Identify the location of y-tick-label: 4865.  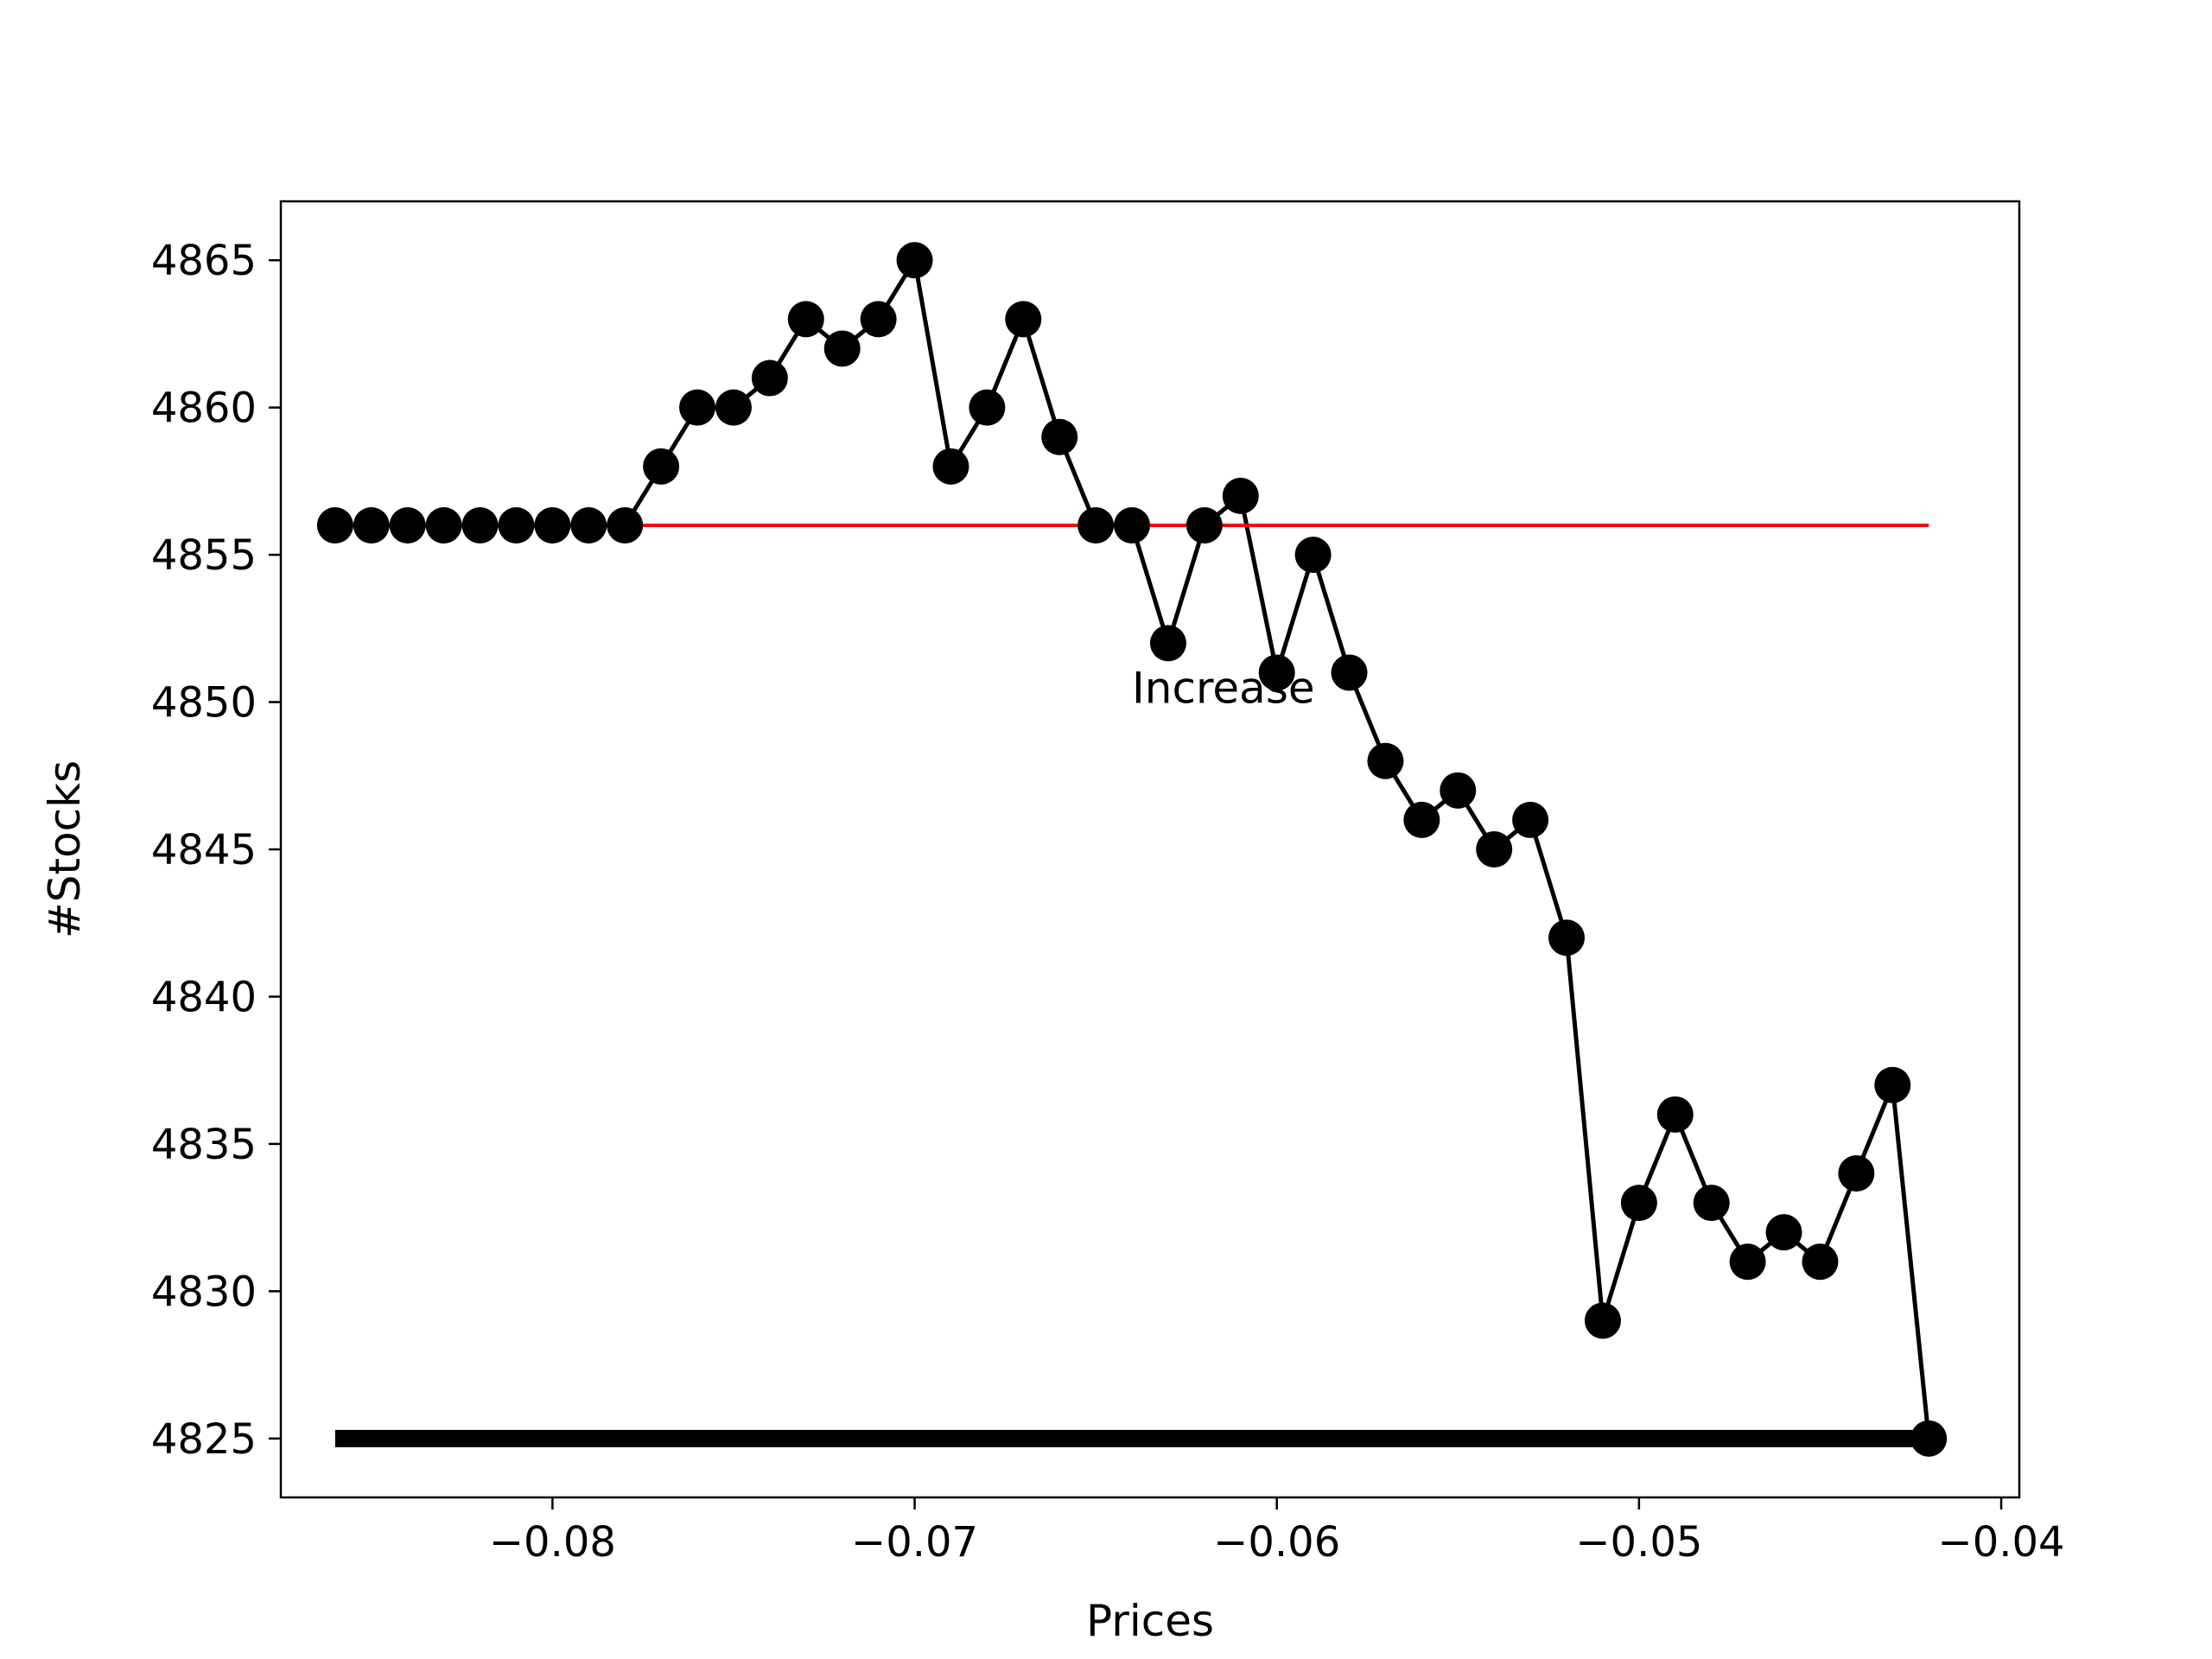
(204, 261).